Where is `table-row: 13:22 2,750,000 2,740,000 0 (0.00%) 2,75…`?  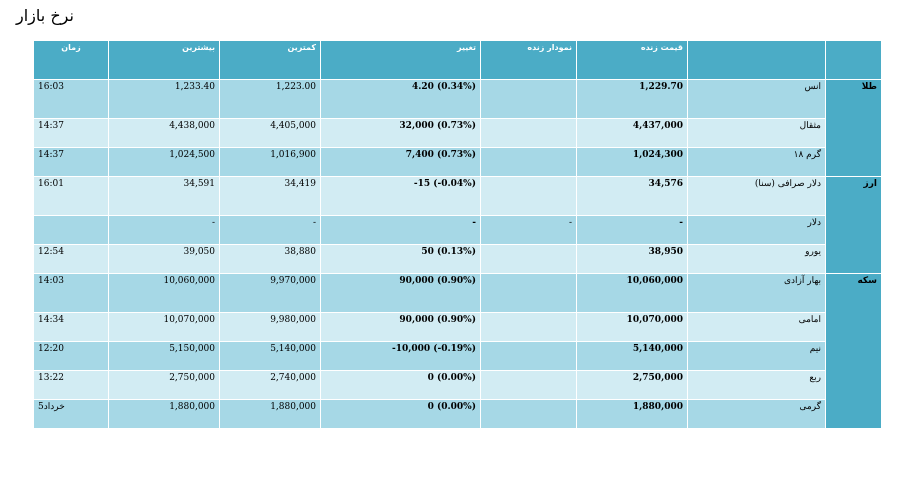
table-row: 13:22 2,750,000 2,740,000 0 (0.00%) 2,75… is located at coordinates (457, 385).